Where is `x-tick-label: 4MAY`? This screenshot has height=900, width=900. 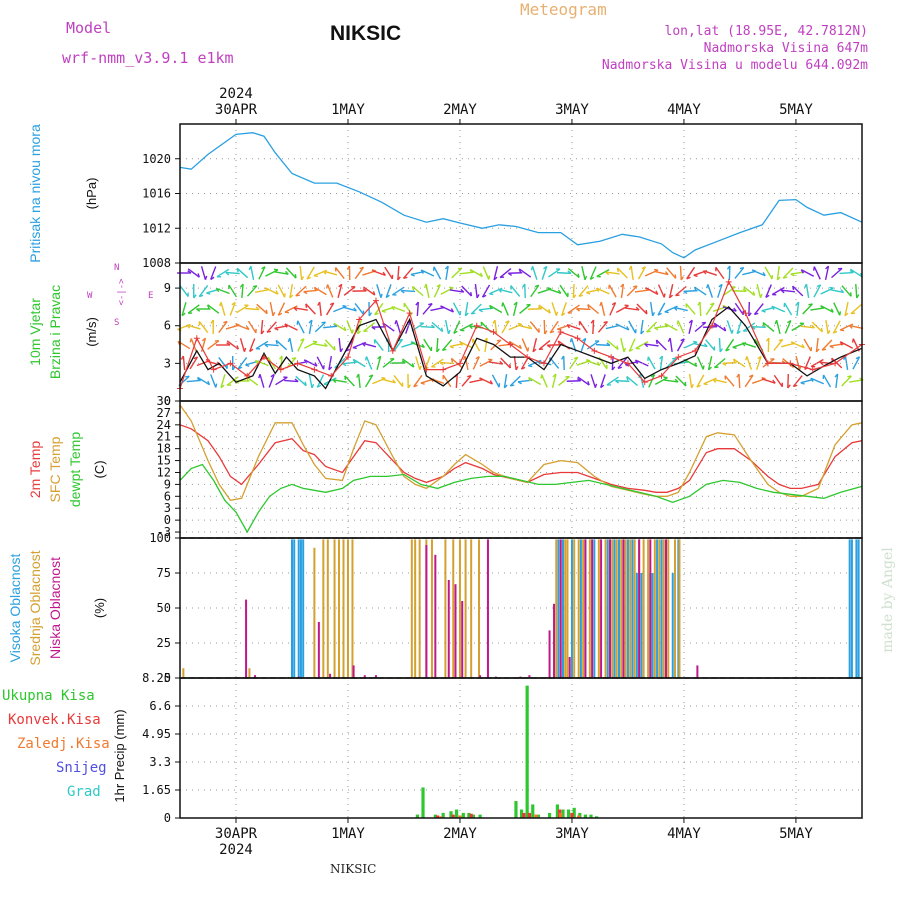
x-tick-label: 4MAY is located at coordinates (684, 834).